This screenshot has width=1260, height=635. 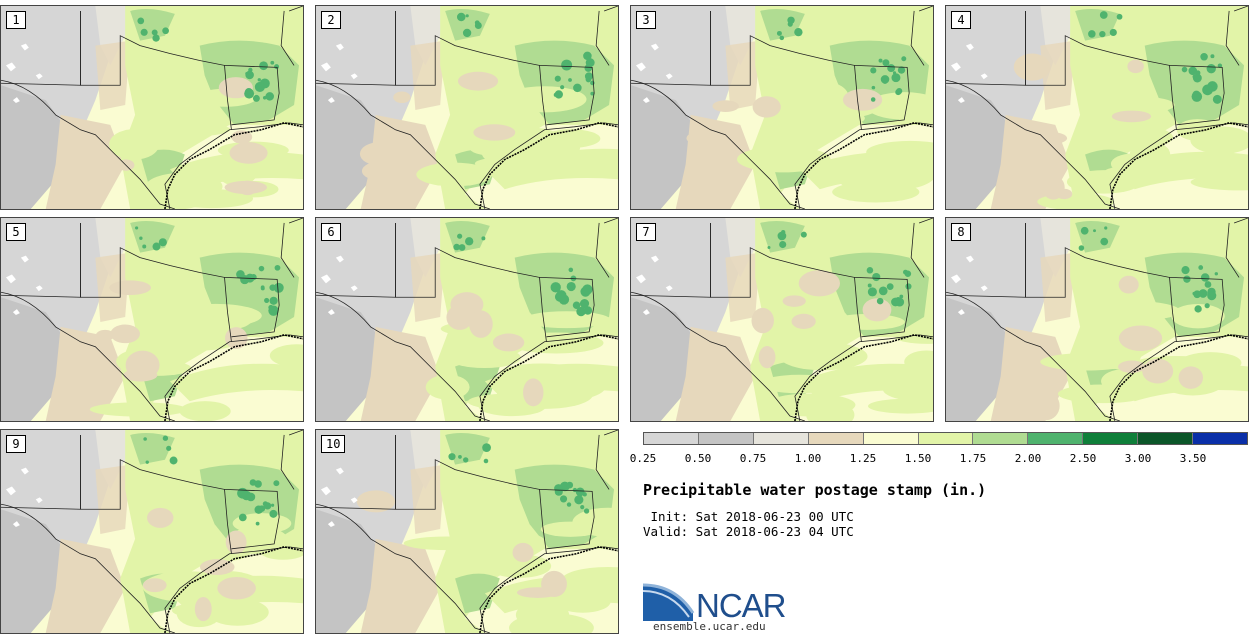 I want to click on ncar-logo-icon, so click(x=669, y=602).